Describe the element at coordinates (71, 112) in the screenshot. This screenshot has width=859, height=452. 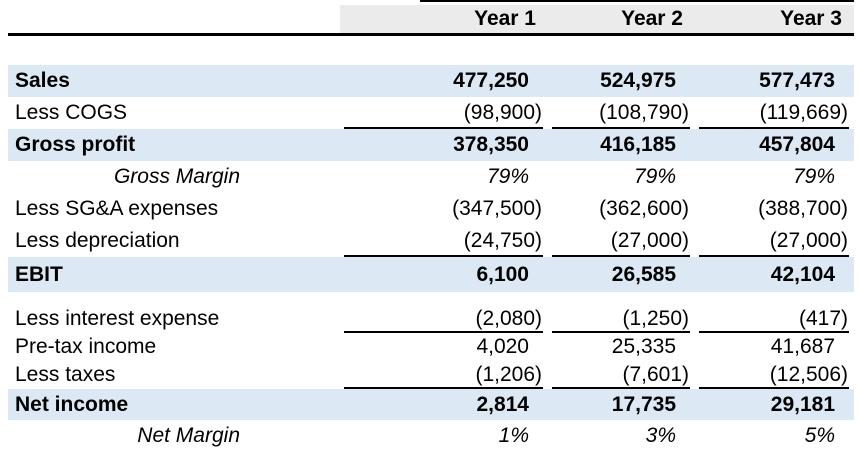
I see `row-label: Less COGS` at that location.